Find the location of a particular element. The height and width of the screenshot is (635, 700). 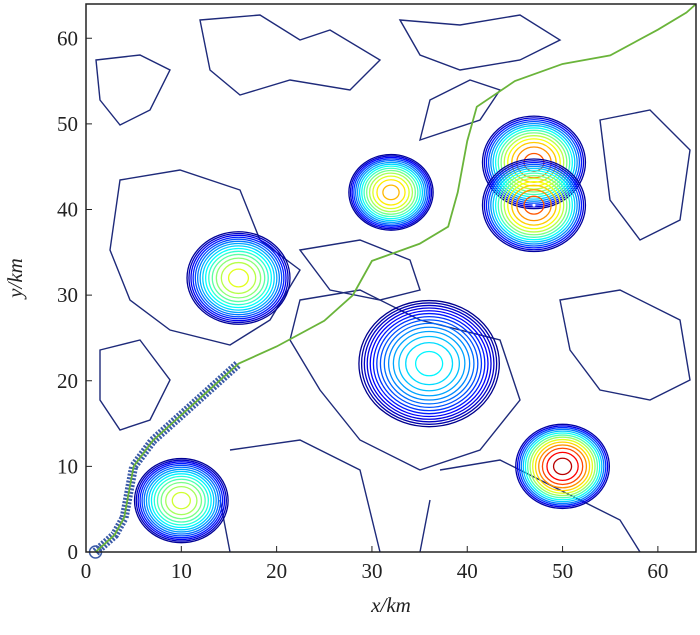

y-tick-label: 60 is located at coordinates (67, 38).